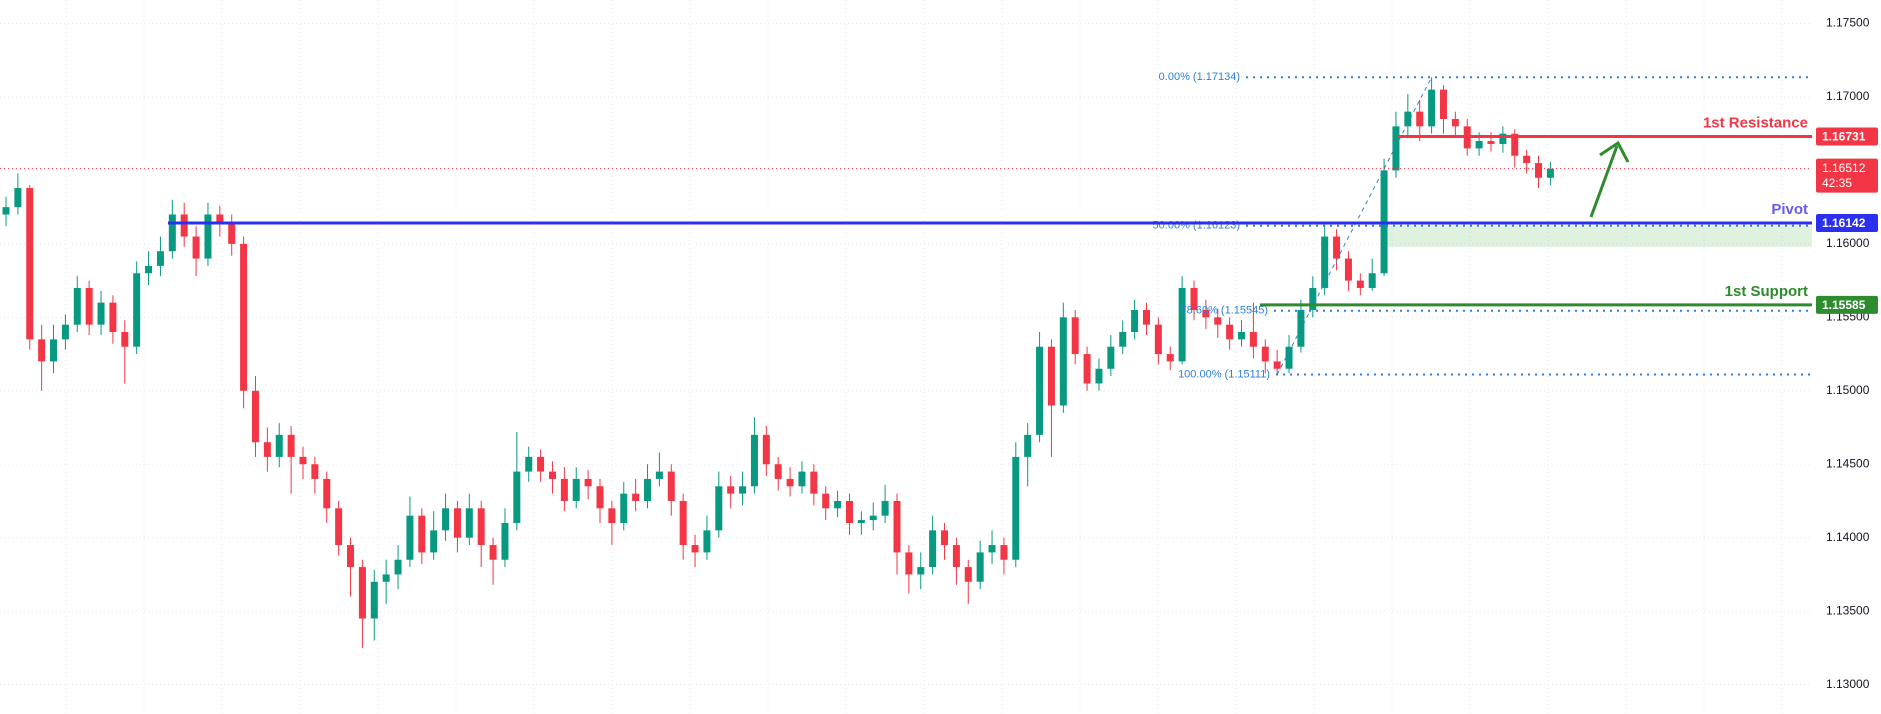 The image size is (1881, 714). Describe the element at coordinates (1837, 183) in the screenshot. I see `countdown-label: 42:35` at that location.